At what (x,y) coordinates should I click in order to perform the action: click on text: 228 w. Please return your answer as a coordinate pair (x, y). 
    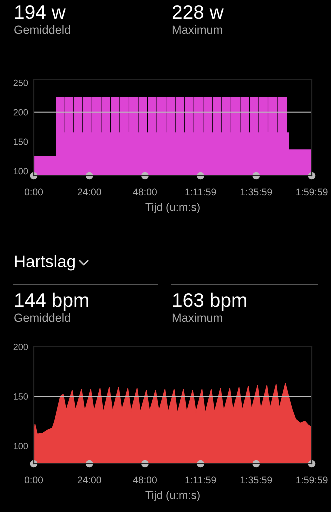
    Looking at the image, I should click on (198, 12).